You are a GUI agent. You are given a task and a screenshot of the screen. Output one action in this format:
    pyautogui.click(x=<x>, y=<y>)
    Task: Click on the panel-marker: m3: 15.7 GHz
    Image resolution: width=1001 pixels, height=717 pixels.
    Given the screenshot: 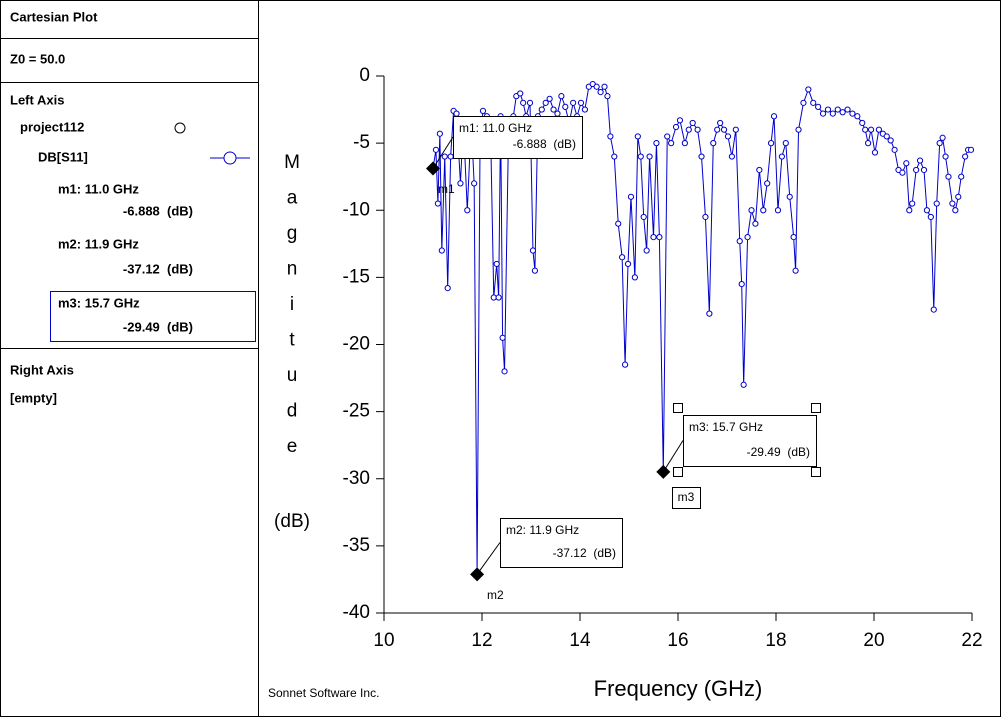 What is the action you would take?
    pyautogui.click(x=99, y=302)
    